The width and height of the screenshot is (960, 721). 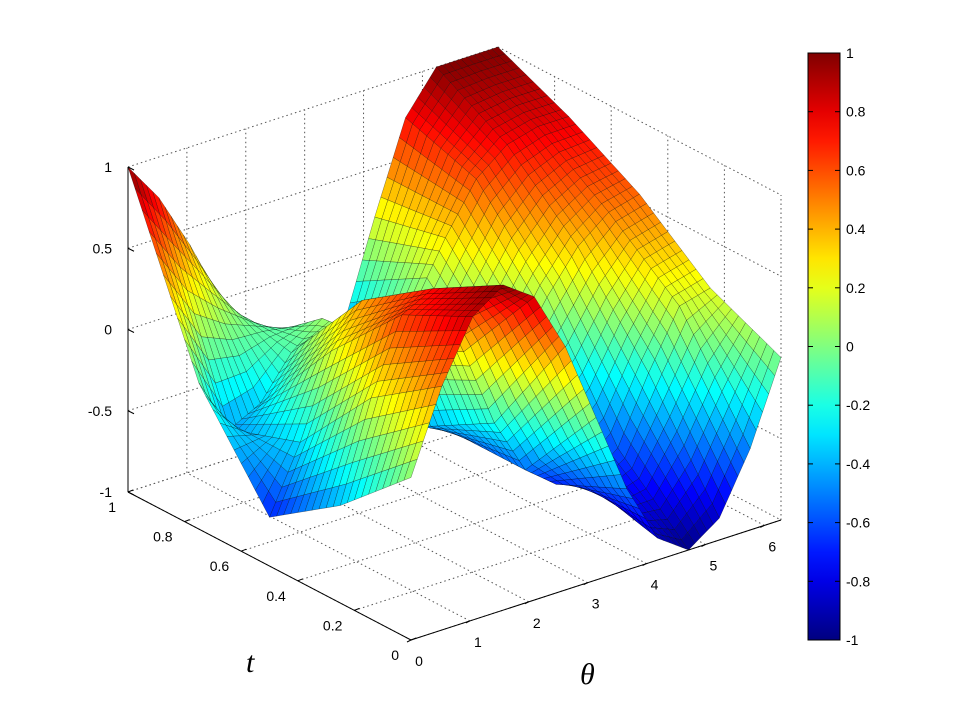 What do you see at coordinates (100, 411) in the screenshot?
I see `z-tick-label: -0.5` at bounding box center [100, 411].